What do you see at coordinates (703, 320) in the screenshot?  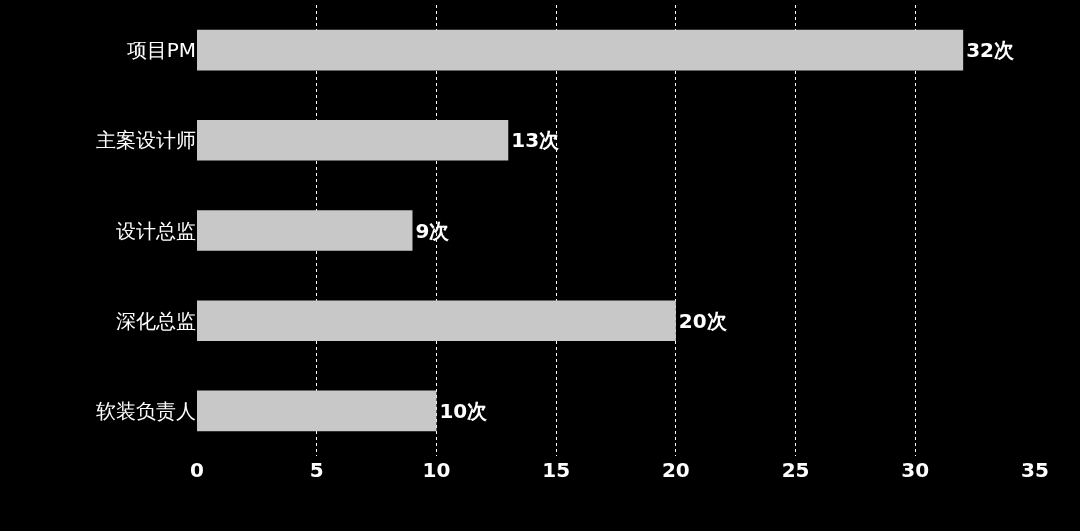 I see `data-label: 20次` at bounding box center [703, 320].